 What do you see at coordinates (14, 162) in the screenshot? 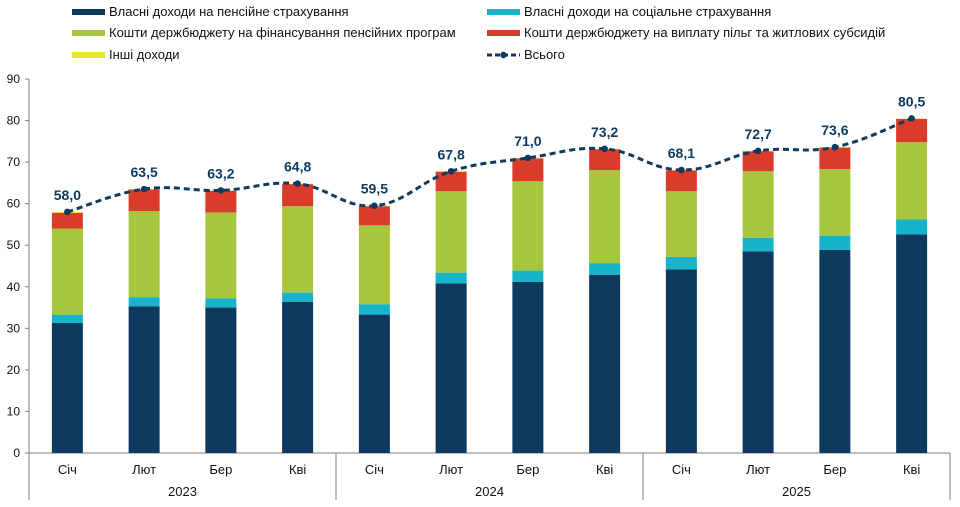
I see `y-tick-label-7: 70` at bounding box center [14, 162].